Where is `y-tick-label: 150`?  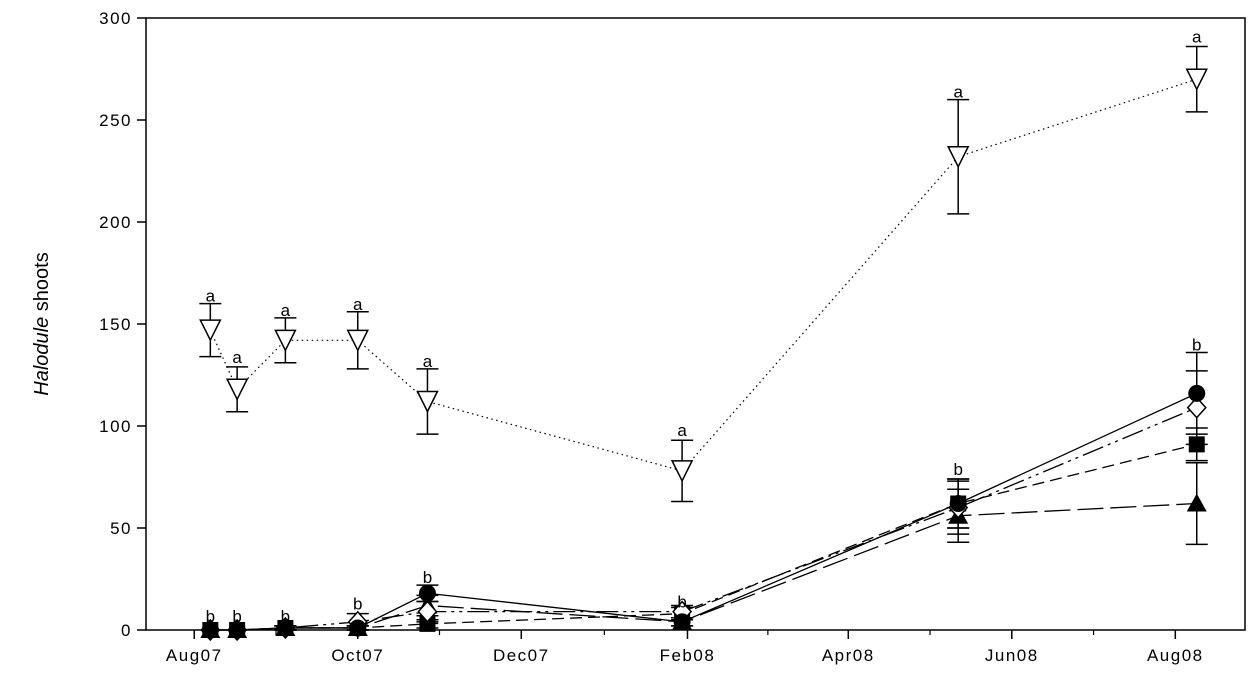
y-tick-label: 150 is located at coordinates (115, 324).